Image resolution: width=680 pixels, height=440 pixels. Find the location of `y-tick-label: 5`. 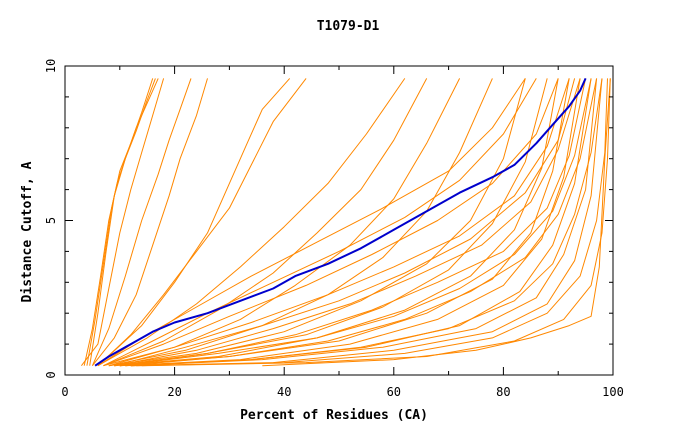

y-tick-label: 5 is located at coordinates (51, 220).